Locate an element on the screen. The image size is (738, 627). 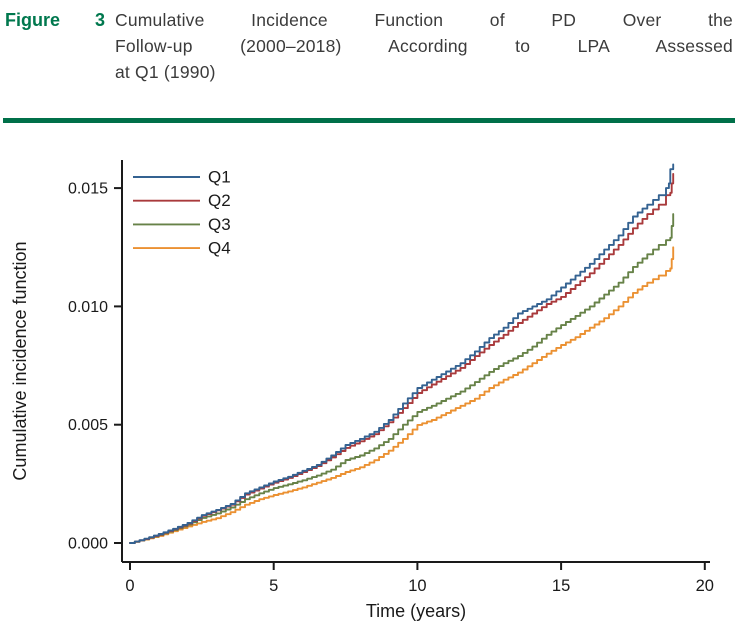
legend-label-q3: Q3 is located at coordinates (219, 224).